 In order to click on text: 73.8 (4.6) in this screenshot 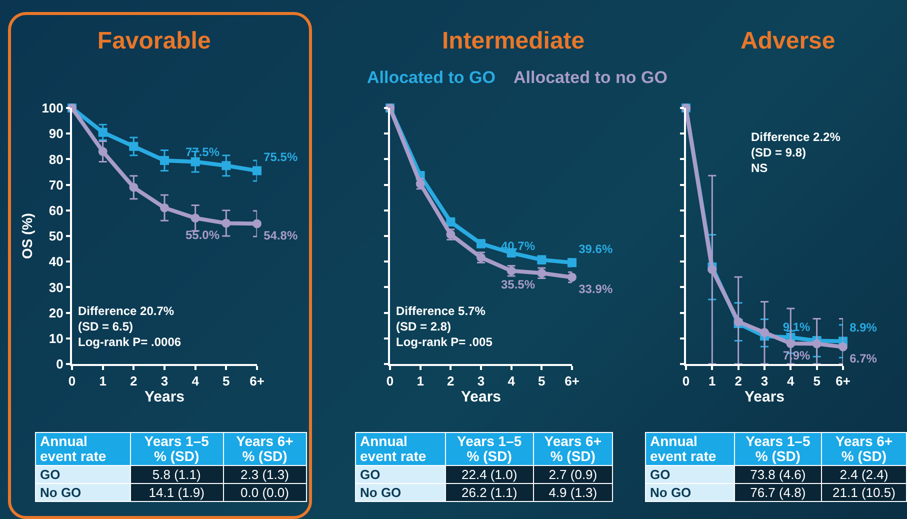, I will do `click(778, 475)`.